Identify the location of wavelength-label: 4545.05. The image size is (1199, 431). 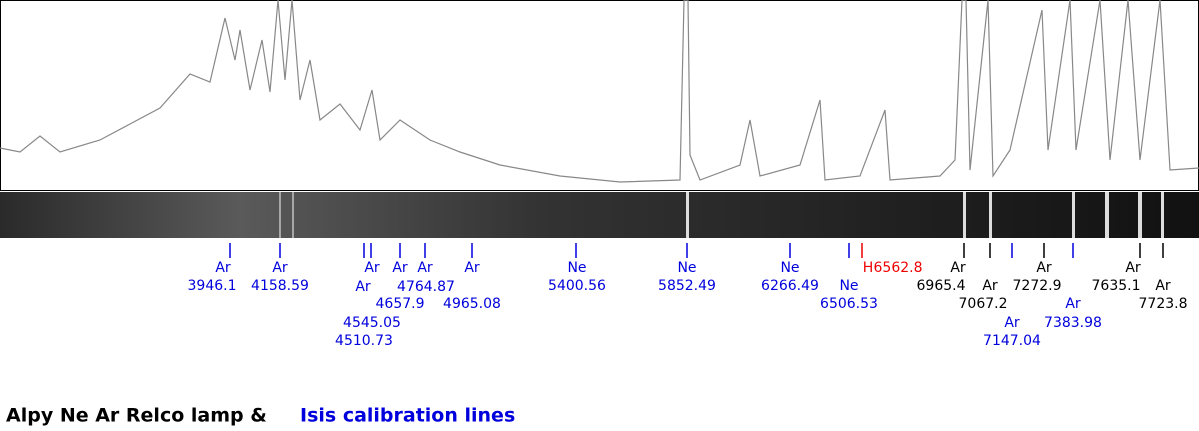
(372, 323).